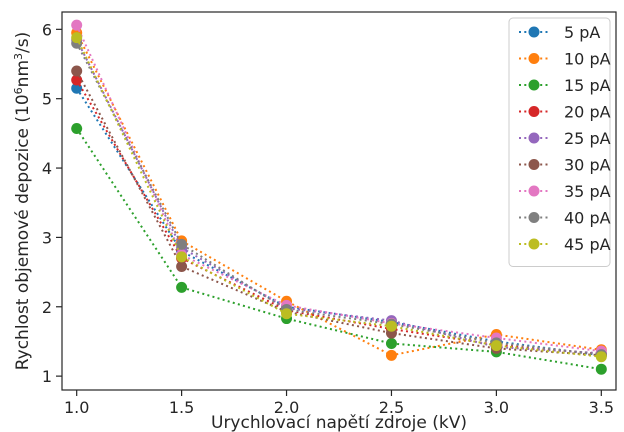 This screenshot has width=624, height=432. What do you see at coordinates (181, 407) in the screenshot?
I see `x-tick-label: 1.5` at bounding box center [181, 407].